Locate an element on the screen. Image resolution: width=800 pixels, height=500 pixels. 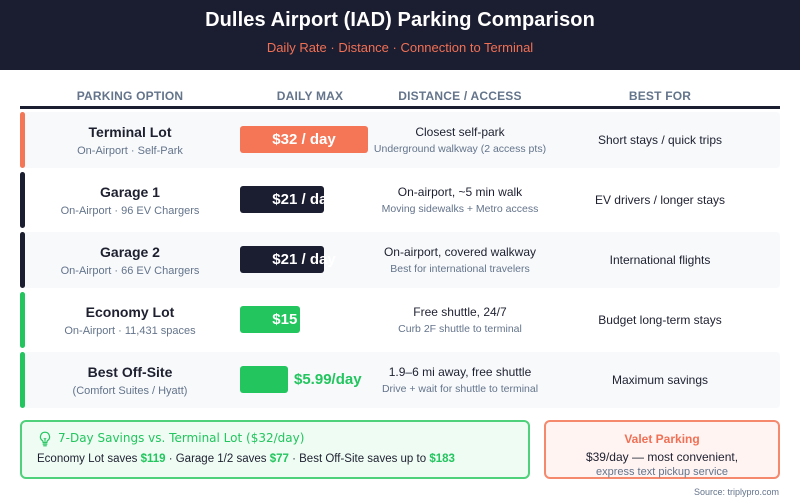
lightbulb-icon is located at coordinates (45, 439).